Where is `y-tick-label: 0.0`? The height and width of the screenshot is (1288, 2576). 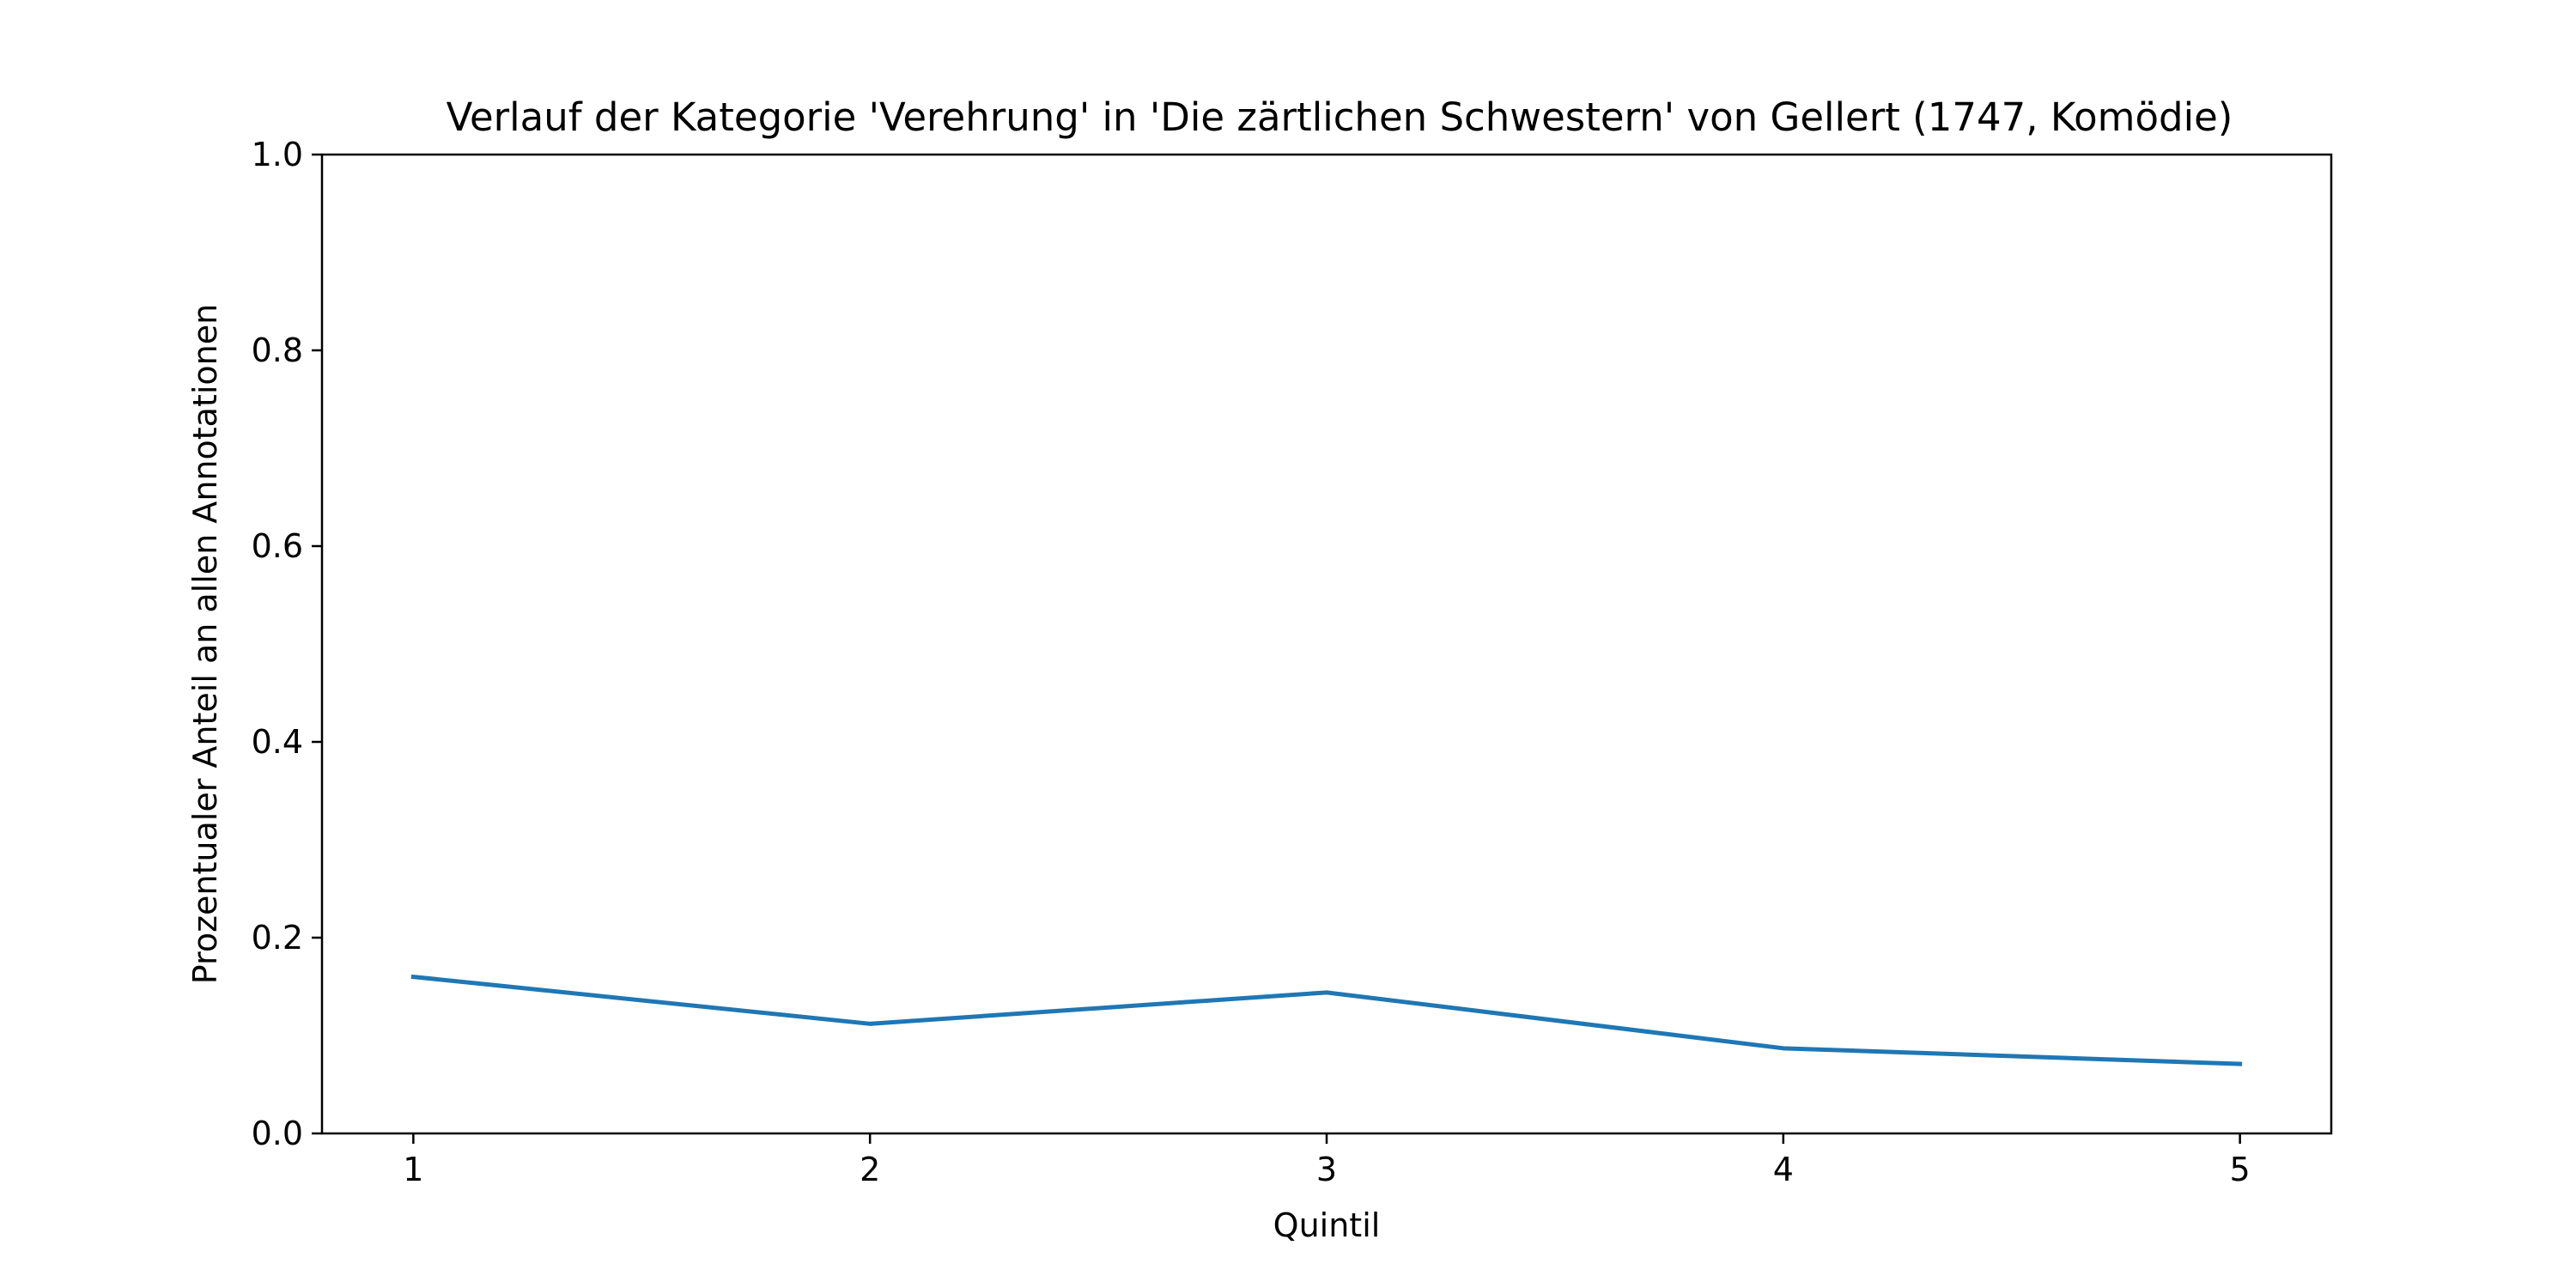
y-tick-label: 0.0 is located at coordinates (278, 1133).